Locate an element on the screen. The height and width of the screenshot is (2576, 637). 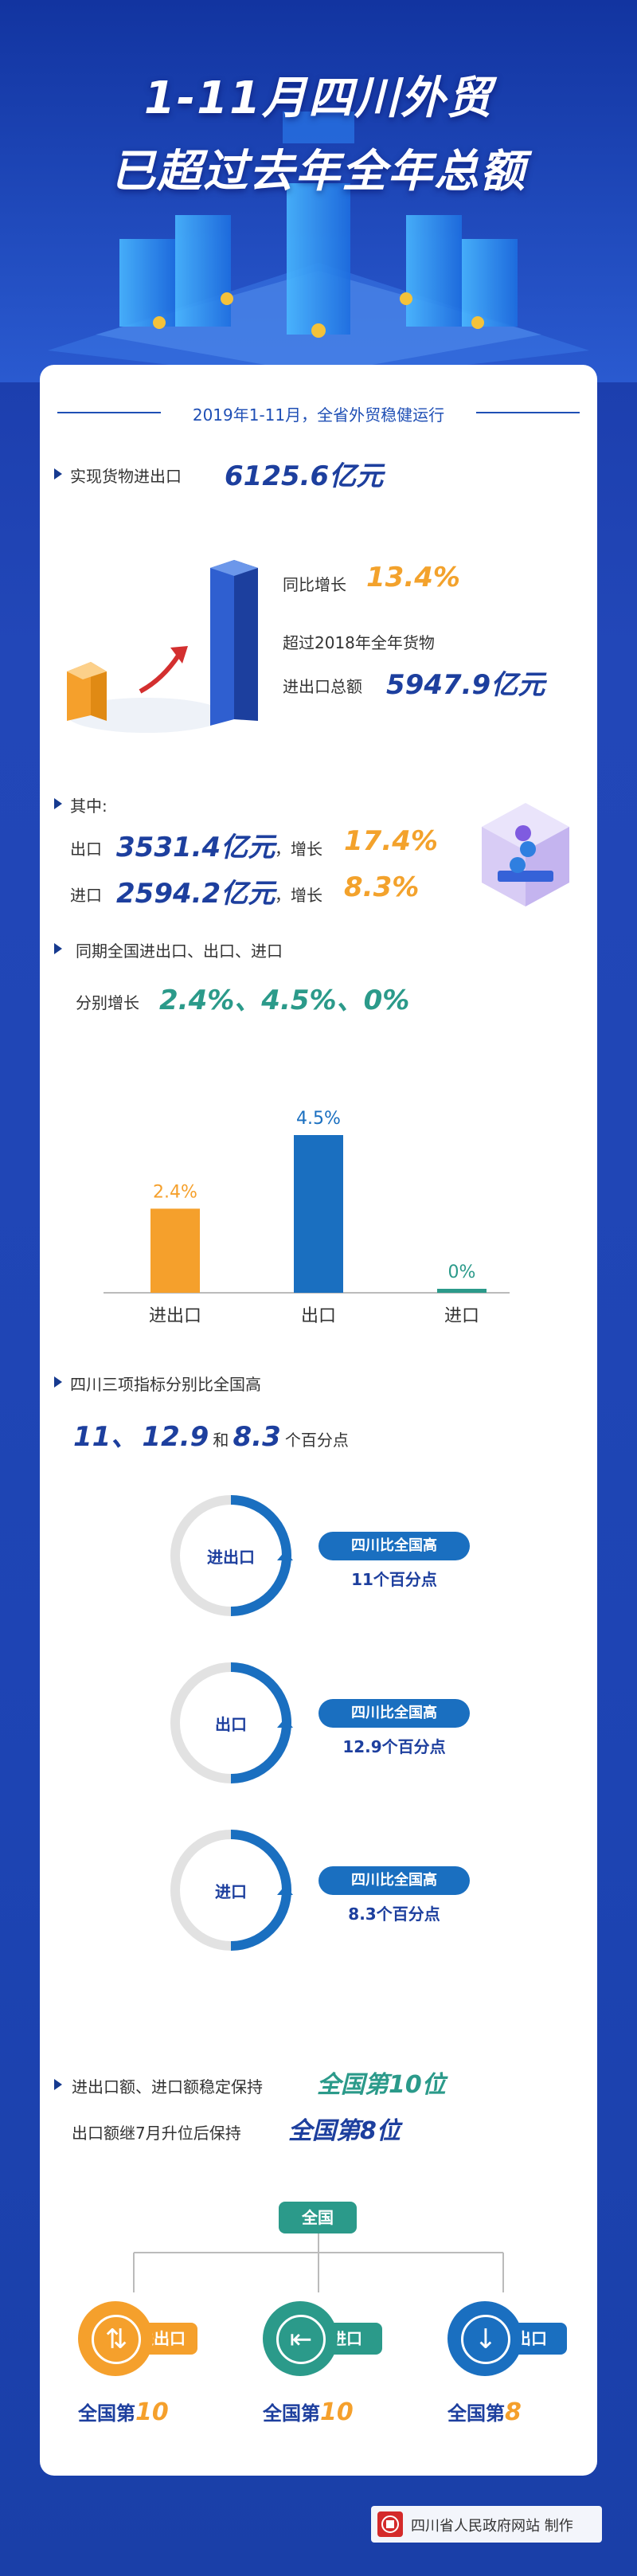
total-value: 6125.6亿元 is located at coordinates (304, 476).